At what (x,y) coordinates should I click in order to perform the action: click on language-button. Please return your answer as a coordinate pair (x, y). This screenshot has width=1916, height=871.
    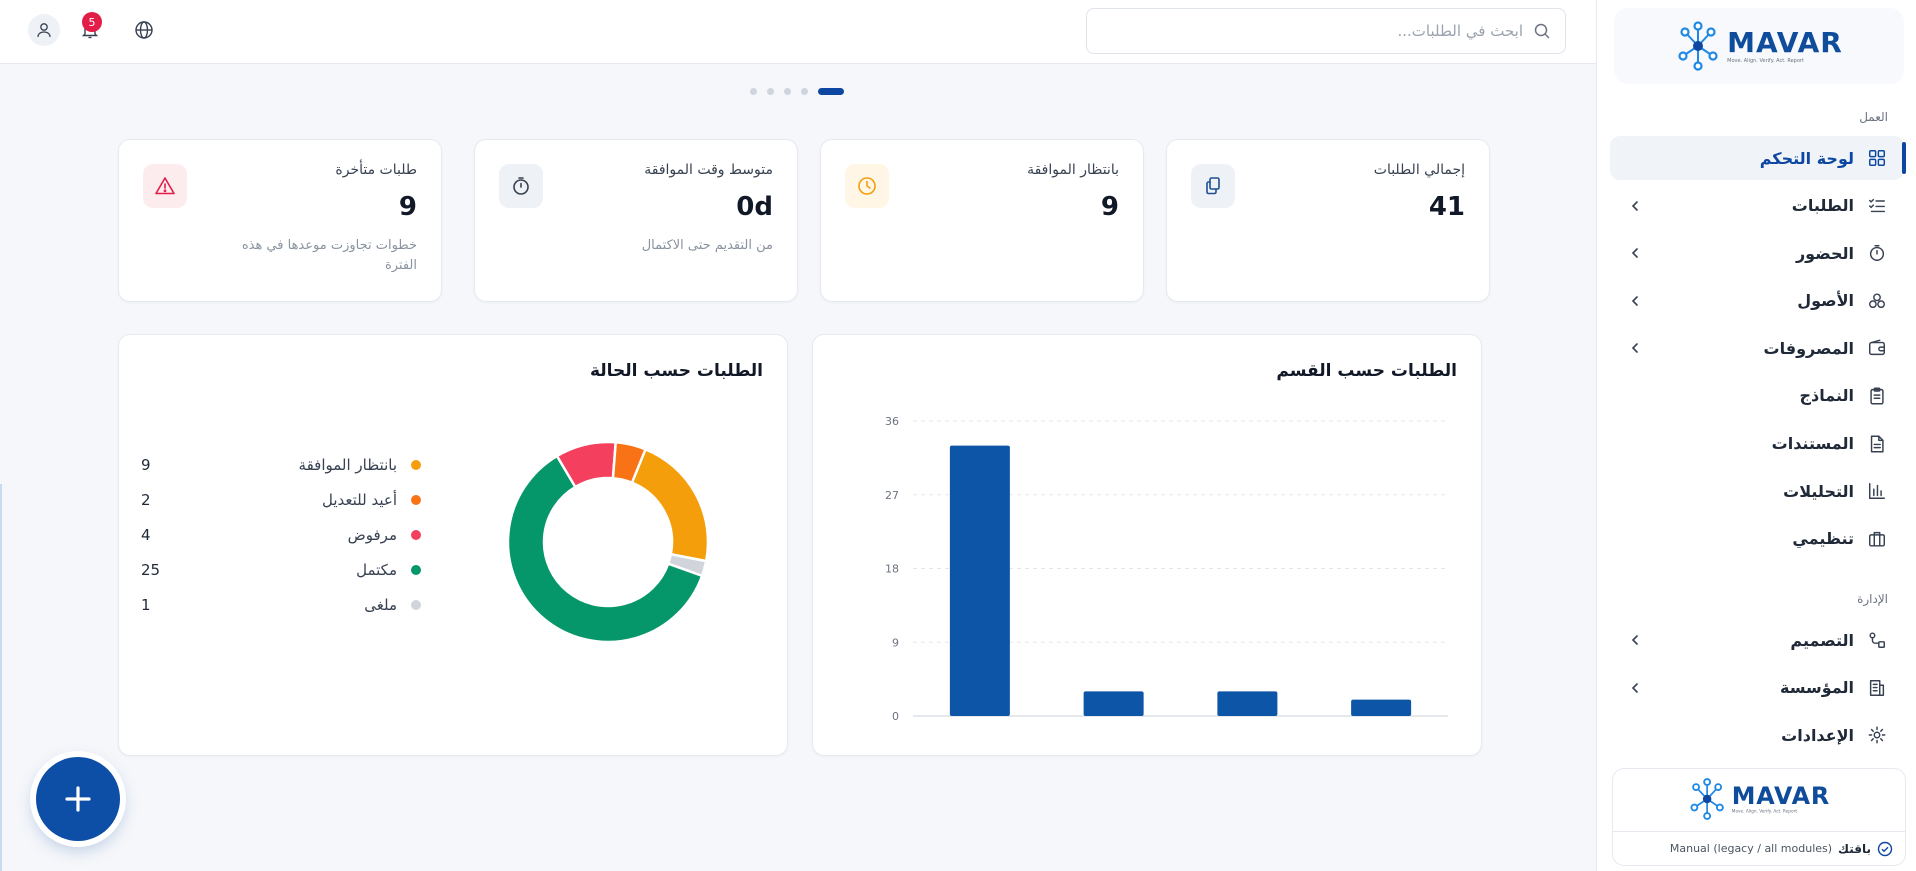
    Looking at the image, I should click on (144, 30).